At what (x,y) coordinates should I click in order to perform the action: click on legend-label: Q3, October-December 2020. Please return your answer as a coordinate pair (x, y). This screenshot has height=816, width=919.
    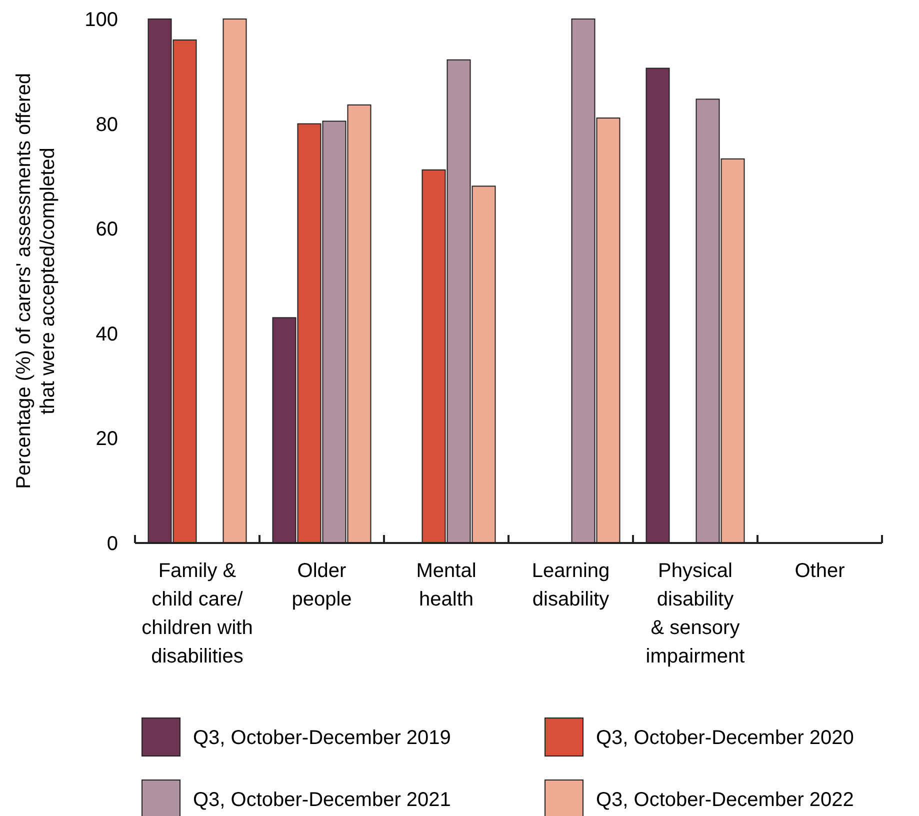
    Looking at the image, I should click on (725, 738).